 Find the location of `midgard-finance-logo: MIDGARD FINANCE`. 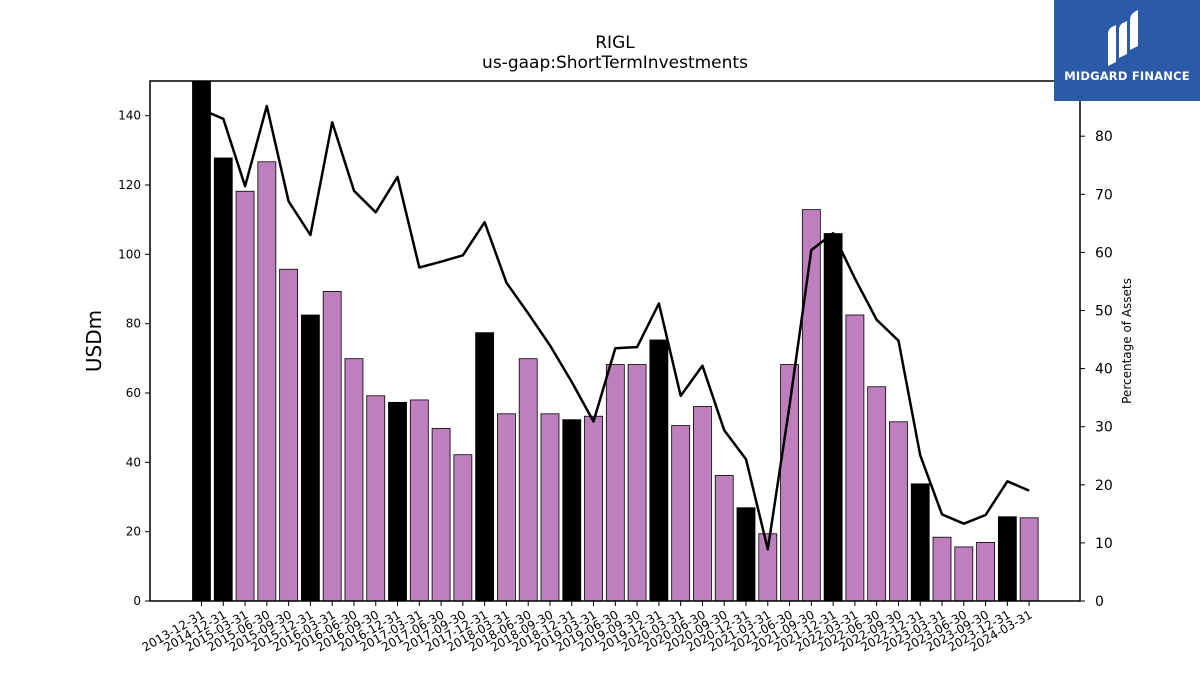

midgard-finance-logo: MIDGARD FINANCE is located at coordinates (1127, 50).